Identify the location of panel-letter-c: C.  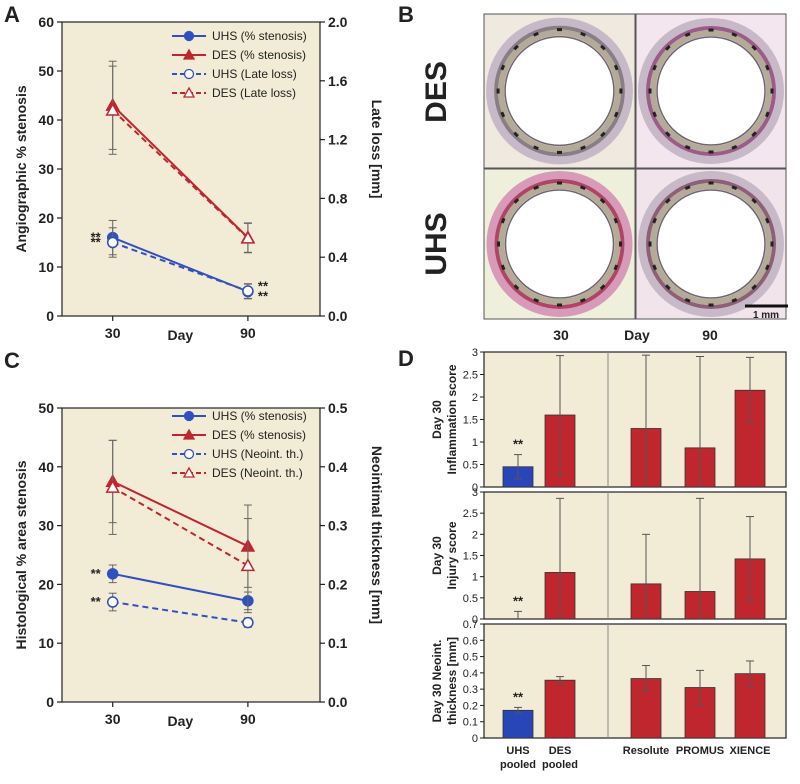
(12, 360).